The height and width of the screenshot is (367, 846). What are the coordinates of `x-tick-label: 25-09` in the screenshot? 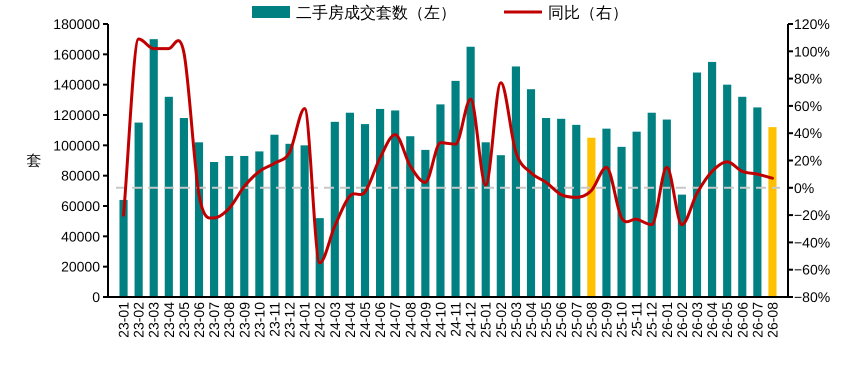 It's located at (606, 320).